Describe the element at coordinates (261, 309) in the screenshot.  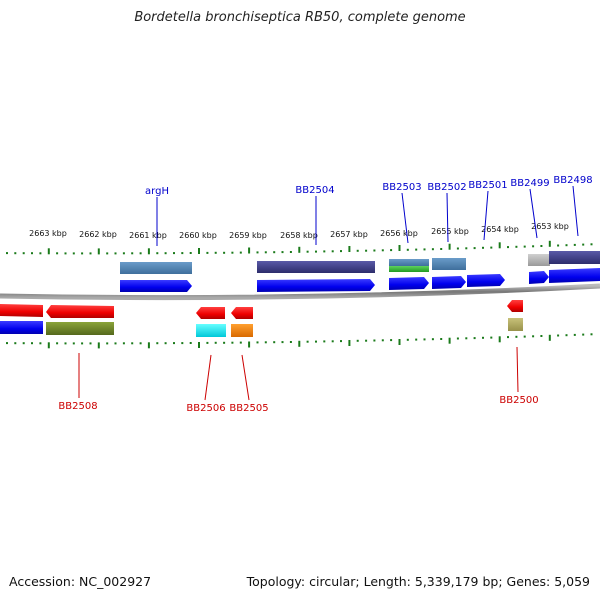
I see `reverse-strand-genes` at that location.